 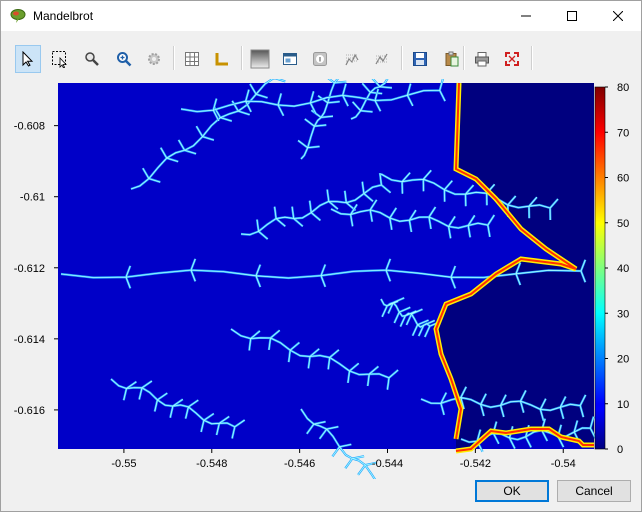 What do you see at coordinates (623, 224) in the screenshot?
I see `colorbar-tick-label: 50` at bounding box center [623, 224].